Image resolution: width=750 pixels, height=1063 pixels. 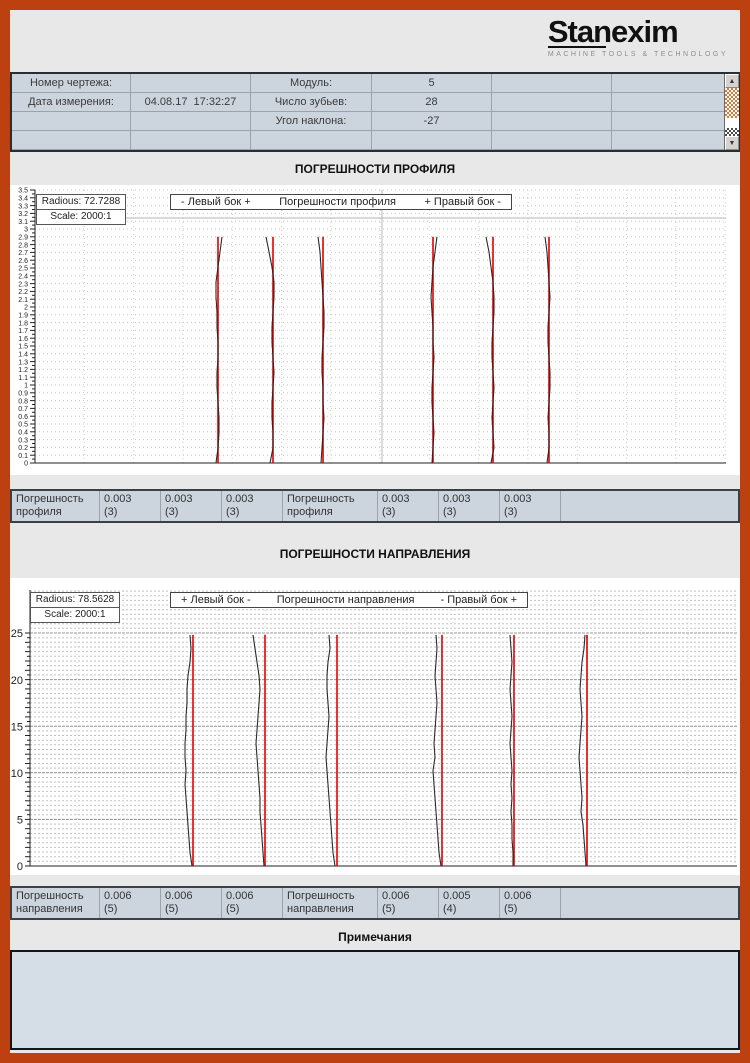 I want to click on svg-text: 1.4, so click(x=23, y=355).